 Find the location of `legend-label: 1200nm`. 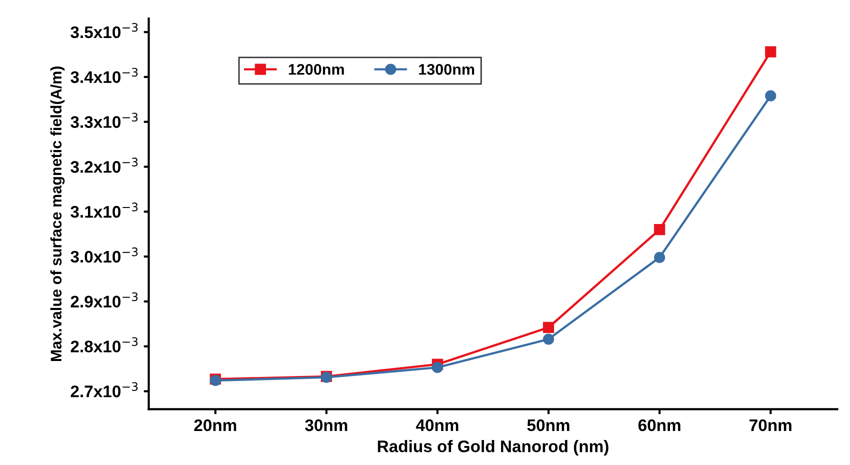

legend-label: 1200nm is located at coordinates (316, 69).